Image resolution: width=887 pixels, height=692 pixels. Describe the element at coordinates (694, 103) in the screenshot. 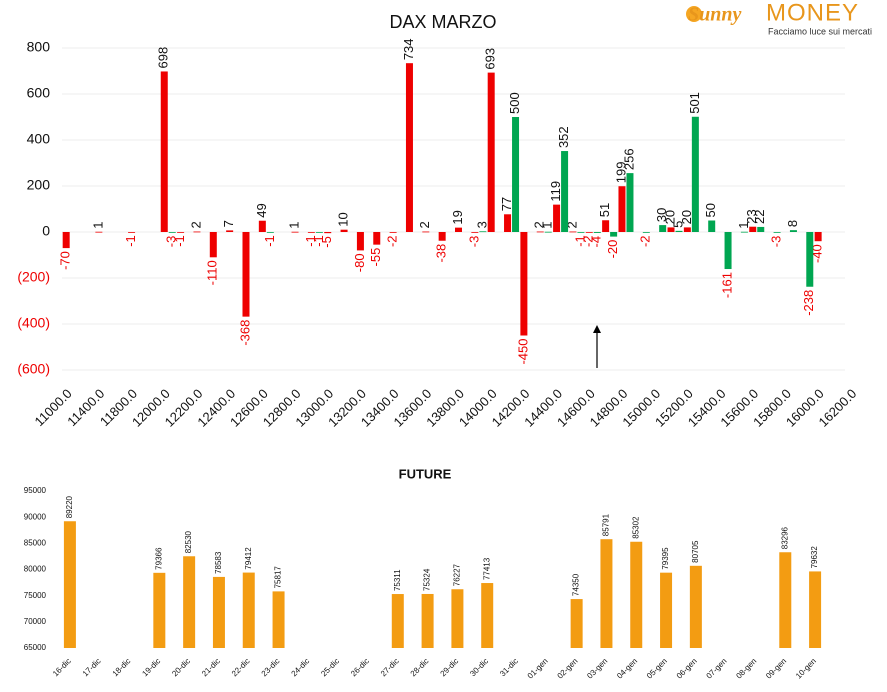

I see `data-label: 501` at that location.